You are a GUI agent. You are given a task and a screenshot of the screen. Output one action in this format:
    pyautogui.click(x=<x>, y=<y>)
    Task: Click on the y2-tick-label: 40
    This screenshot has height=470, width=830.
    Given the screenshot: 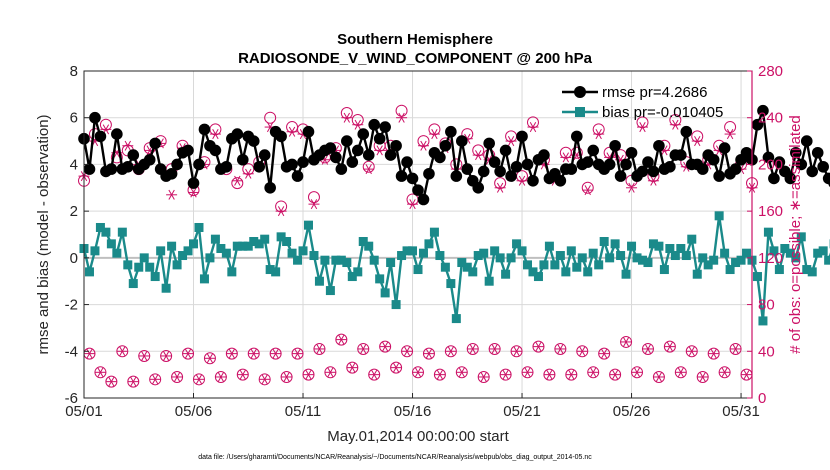 What is the action you would take?
    pyautogui.click(x=766, y=351)
    